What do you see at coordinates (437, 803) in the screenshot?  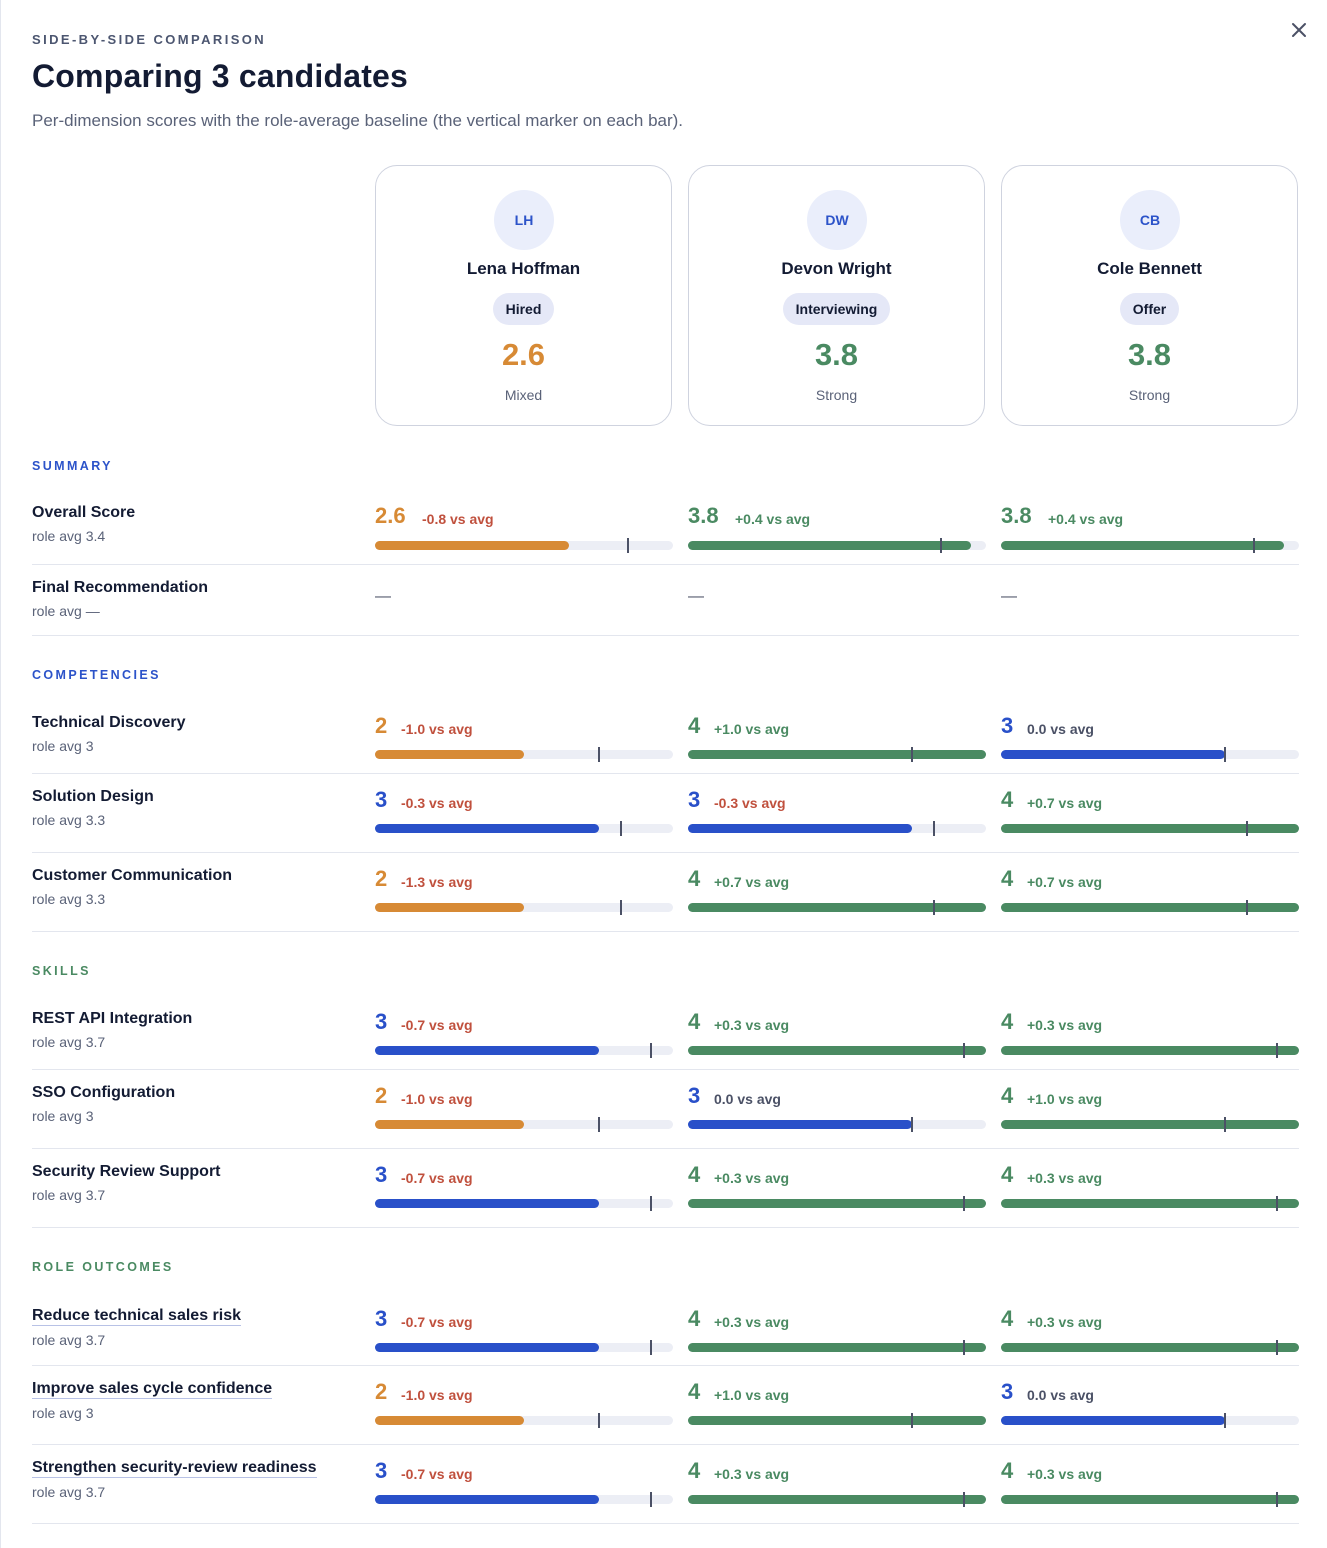 I see `delta-vs-avg: -0.3 vs avg` at bounding box center [437, 803].